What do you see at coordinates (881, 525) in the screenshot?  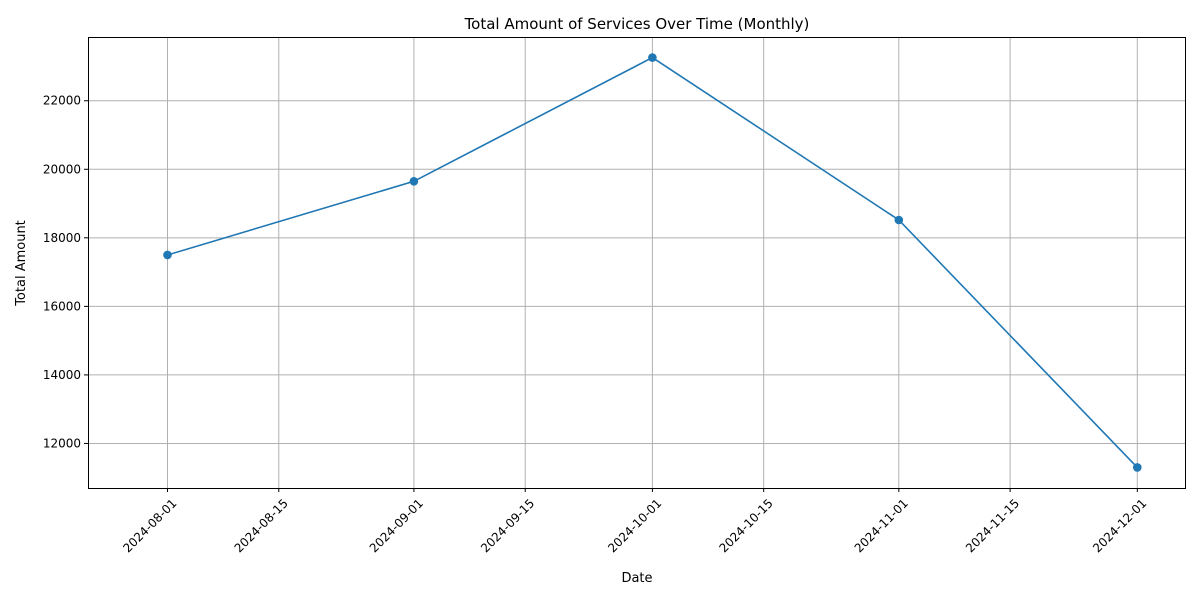 I see `x-tick-label: 2024-11-01` at bounding box center [881, 525].